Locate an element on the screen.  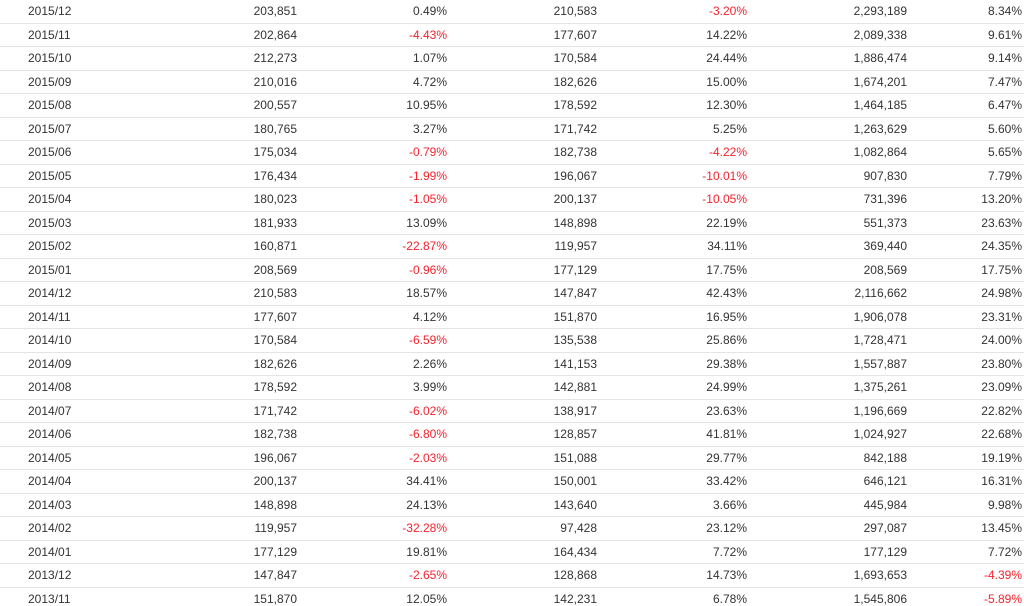
cumulative-cell: 1,728,471 is located at coordinates (829, 340).